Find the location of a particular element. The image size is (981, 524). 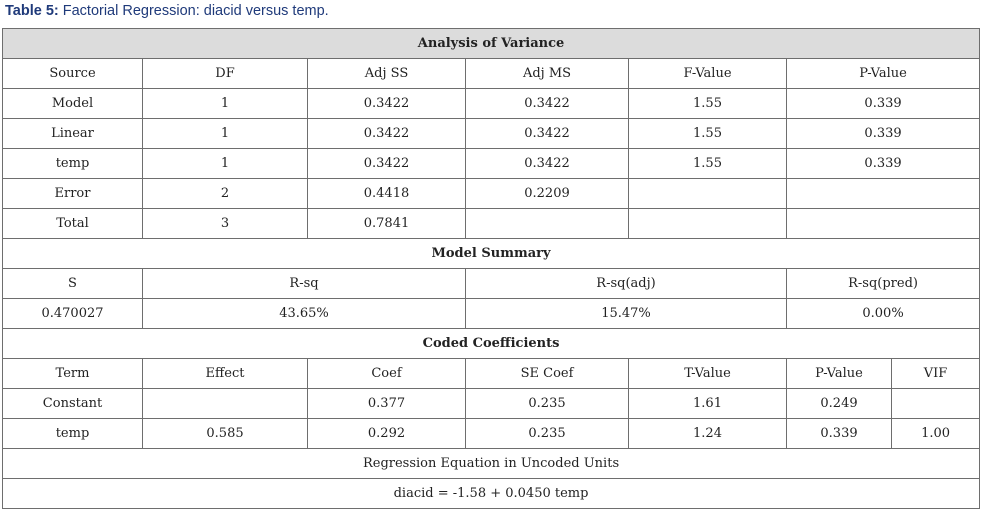

regression-equation-title: Regression Equation in Uncoded Units is located at coordinates (491, 463).